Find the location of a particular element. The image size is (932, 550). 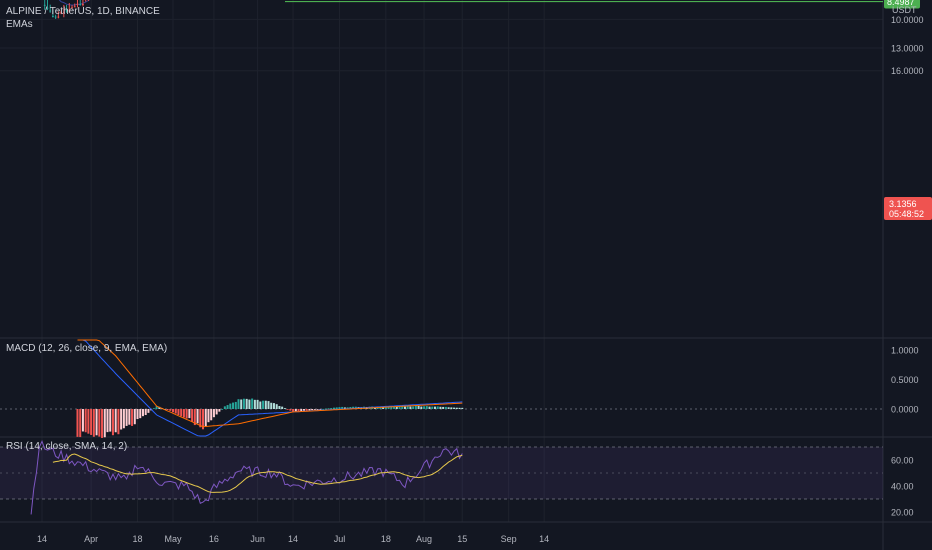

rsi-tick-label: 40.00 is located at coordinates (902, 487).